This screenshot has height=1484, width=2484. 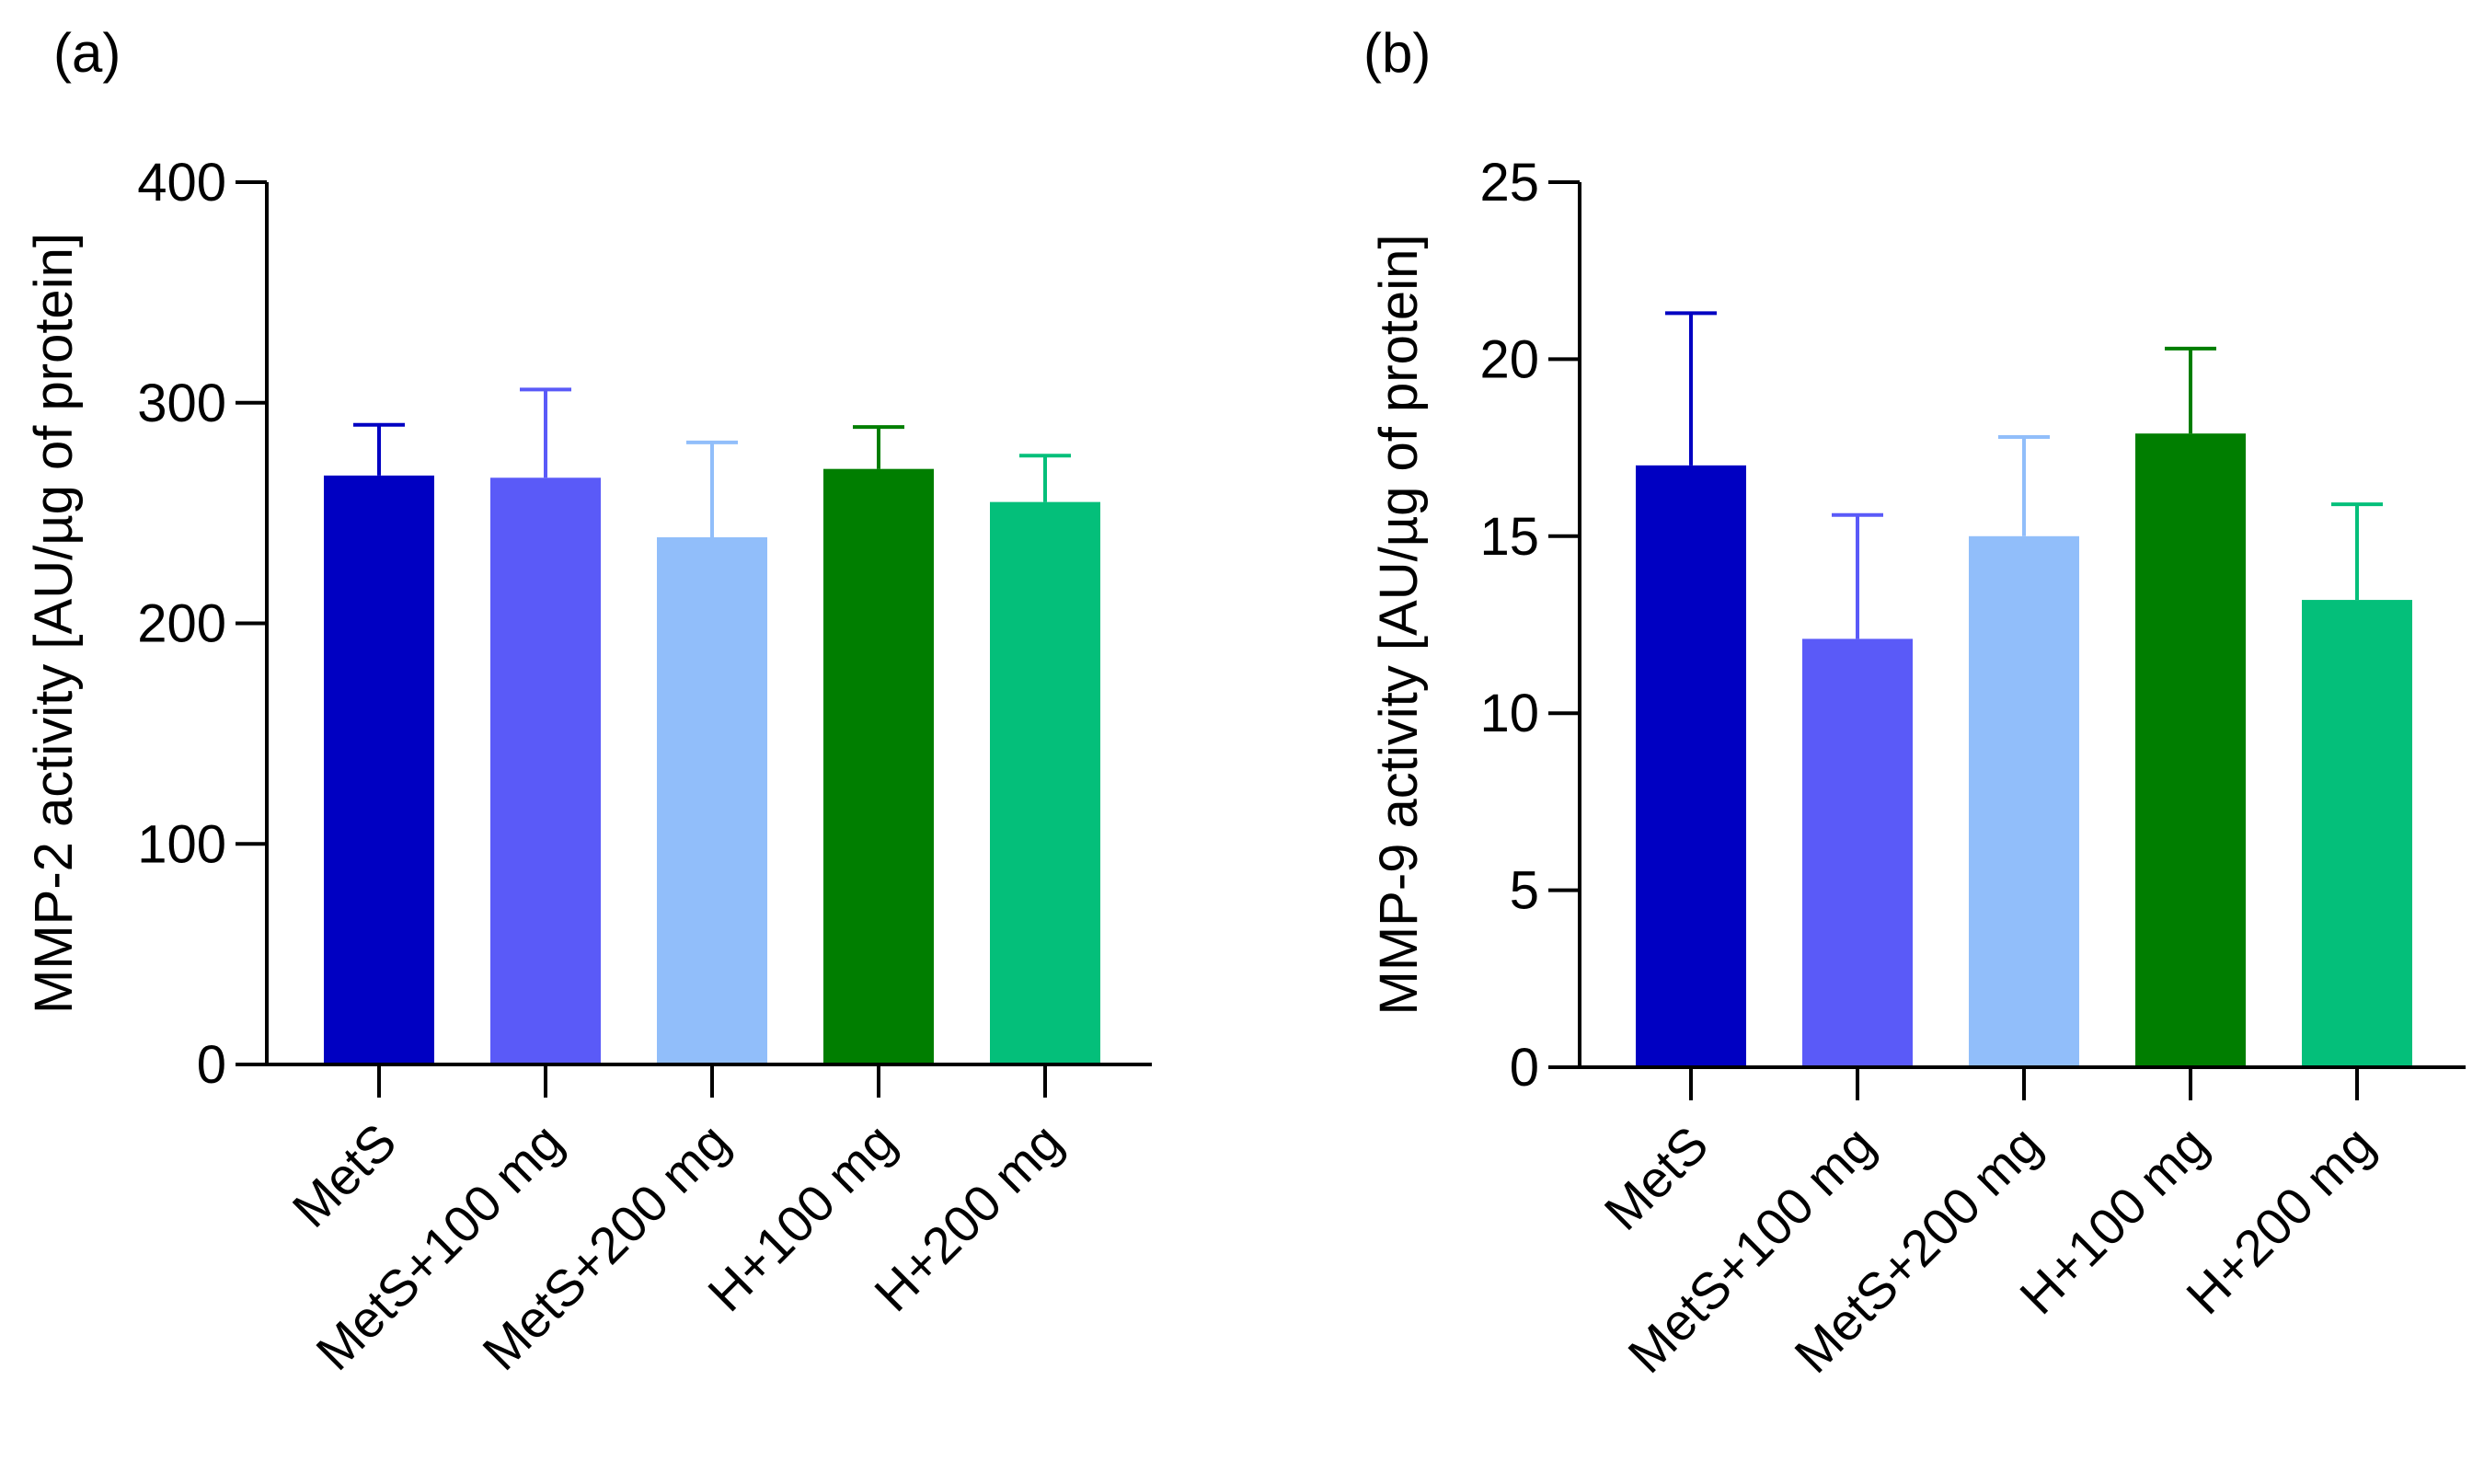 I want to click on y-tick-label: 100, so click(x=181, y=844).